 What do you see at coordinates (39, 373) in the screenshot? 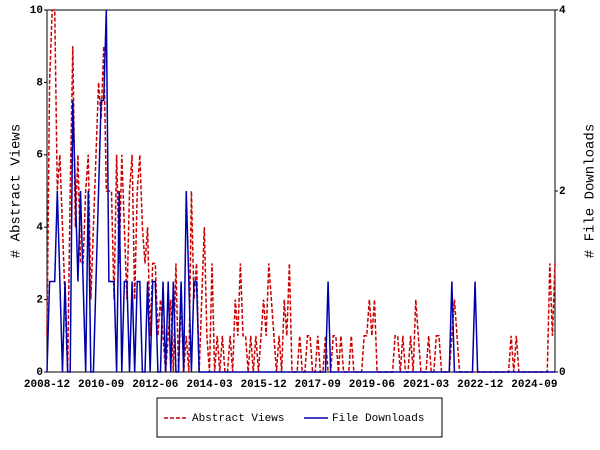
I see `y-tick-label: 0` at bounding box center [39, 373].